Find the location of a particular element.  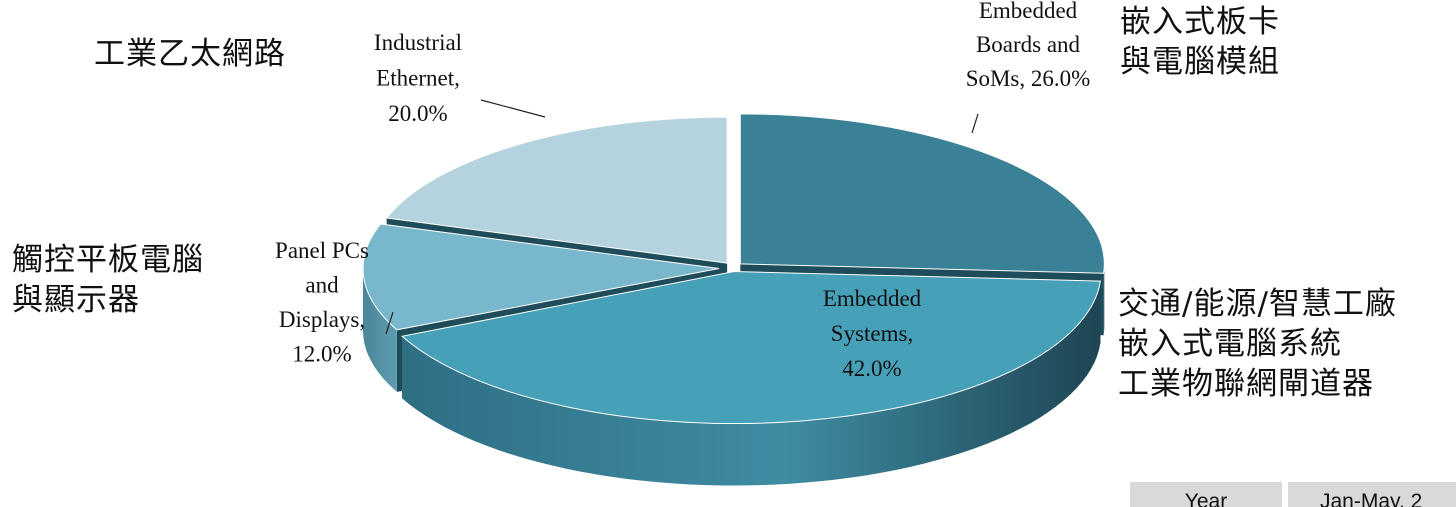

annotation-panel-line-2: 與顯示器 is located at coordinates (76, 300).